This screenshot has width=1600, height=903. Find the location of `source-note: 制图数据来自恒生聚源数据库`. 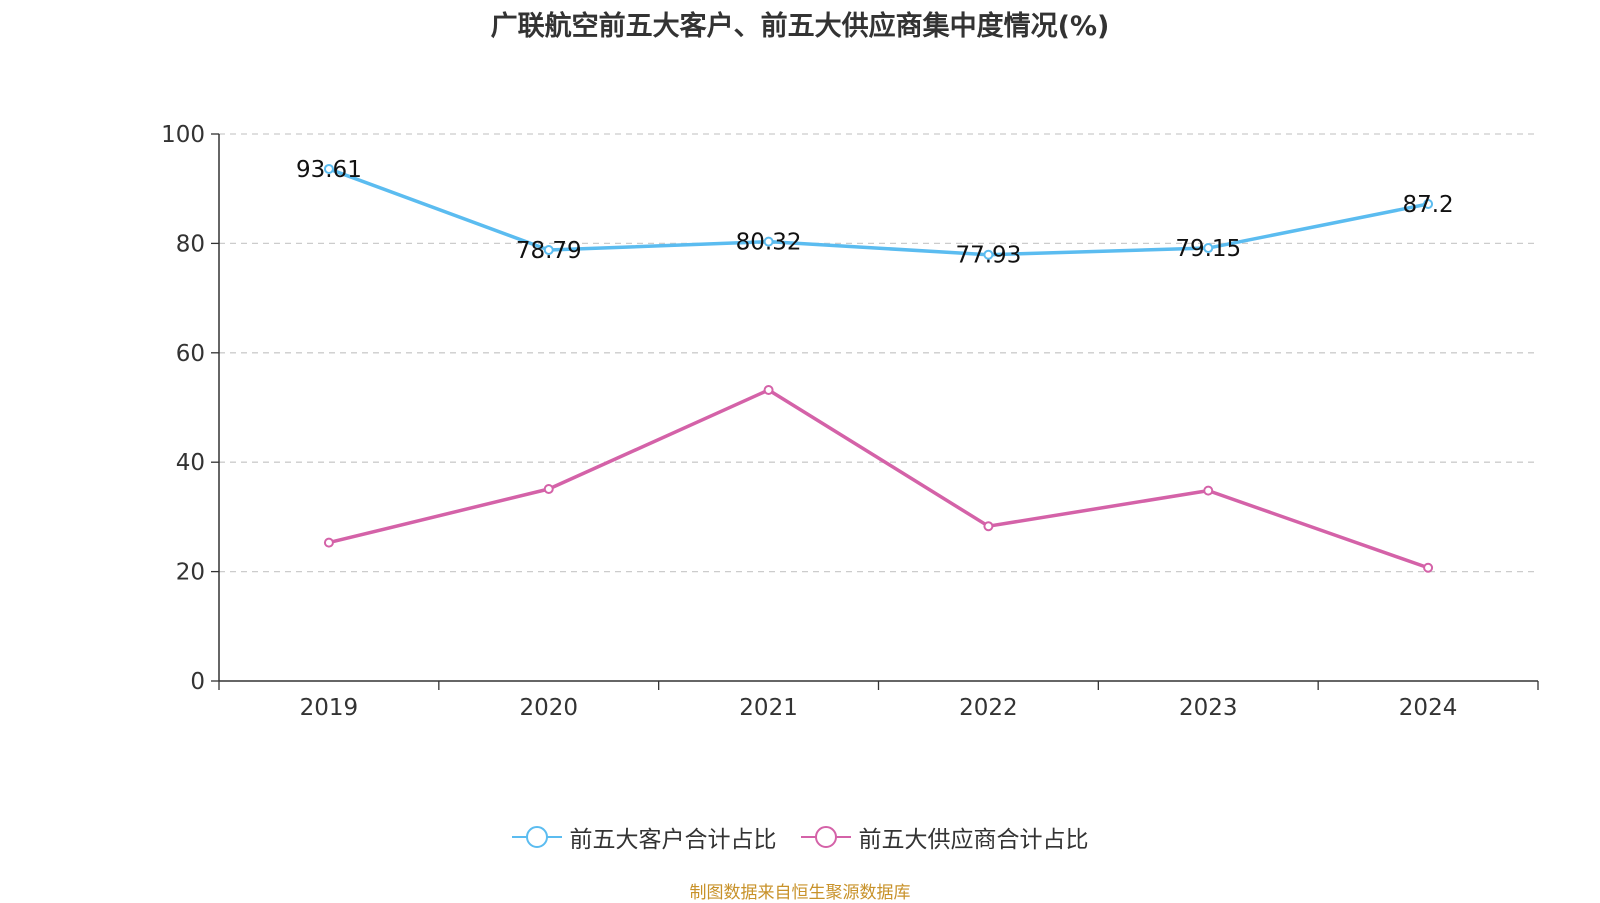

source-note: 制图数据来自恒生聚源数据库 is located at coordinates (800, 893).